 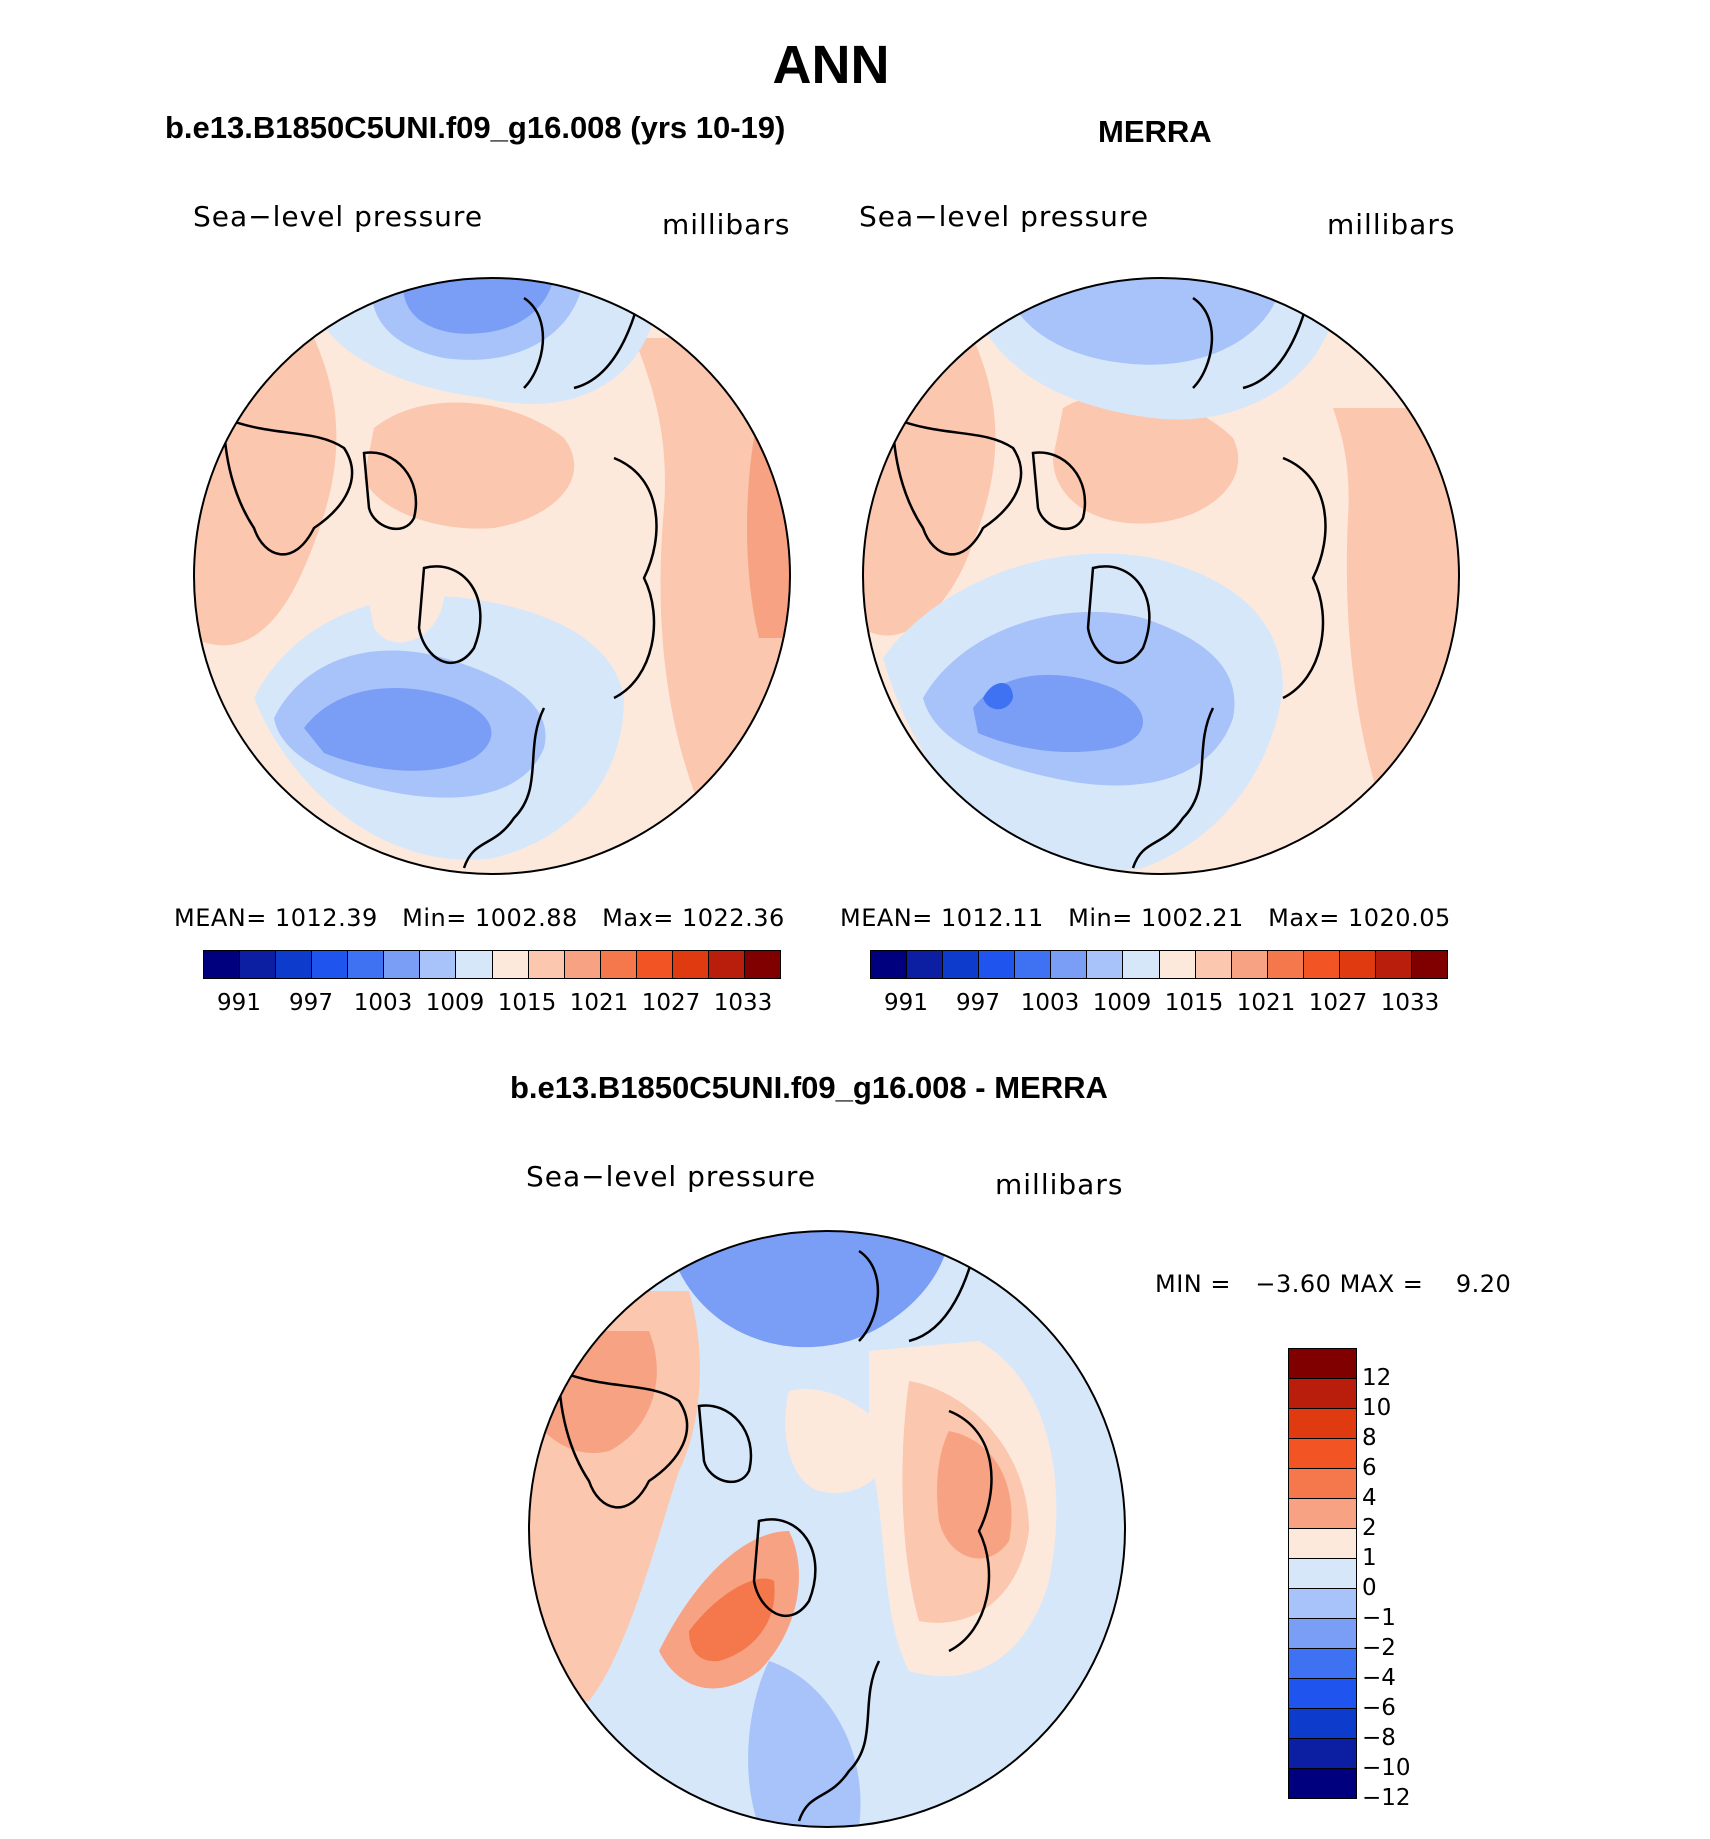 I want to click on panel-1-field-siberian-core, so click(x=768, y=538).